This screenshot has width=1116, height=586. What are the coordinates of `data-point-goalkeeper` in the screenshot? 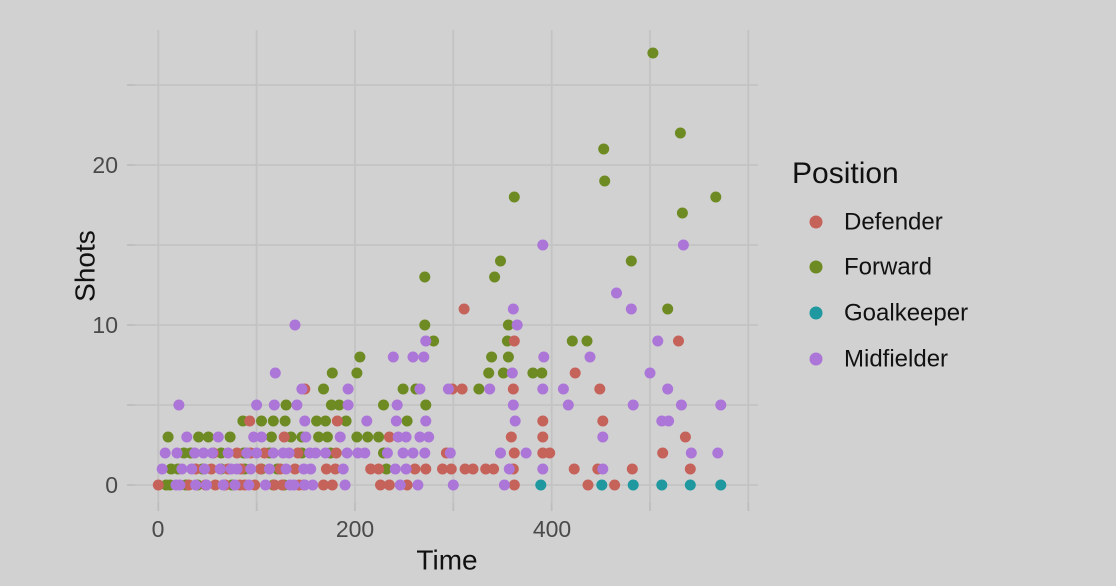 It's located at (541, 485).